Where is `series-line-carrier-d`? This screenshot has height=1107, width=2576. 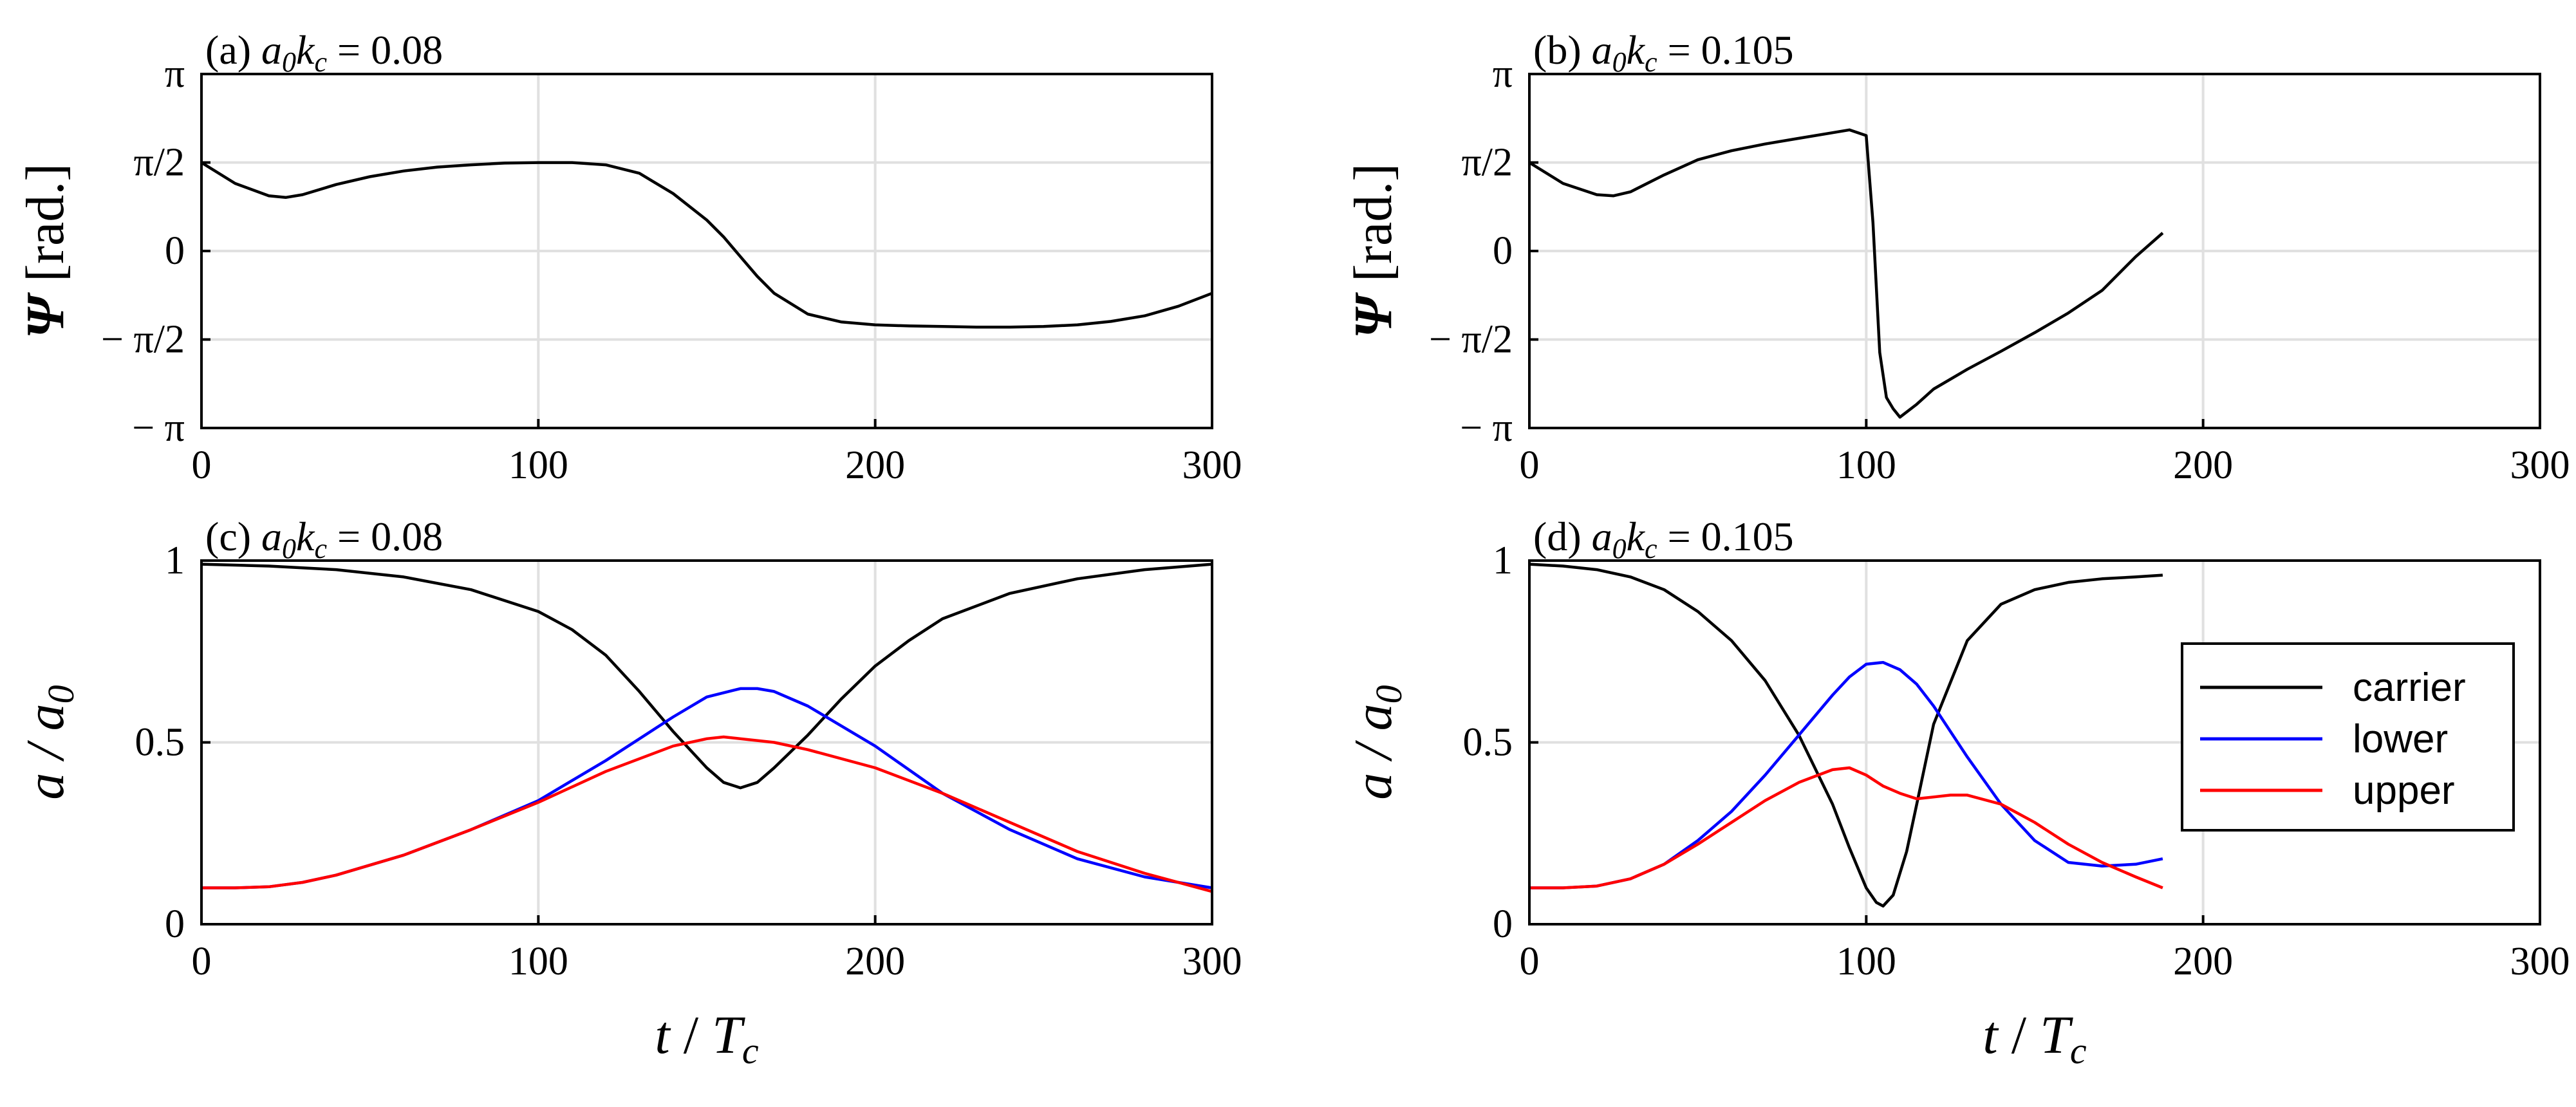 series-line-carrier-d is located at coordinates (1846, 736).